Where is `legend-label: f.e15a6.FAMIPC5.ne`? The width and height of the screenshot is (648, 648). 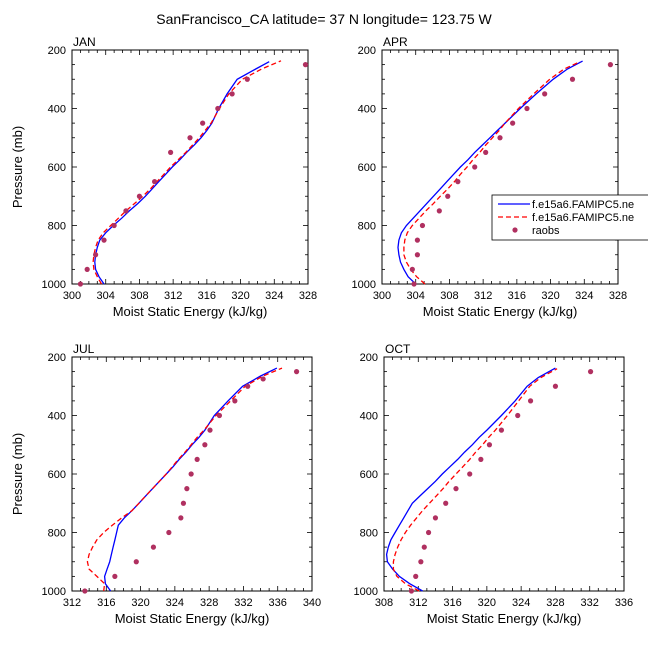
legend-label: f.e15a6.FAMIPC5.ne is located at coordinates (583, 205).